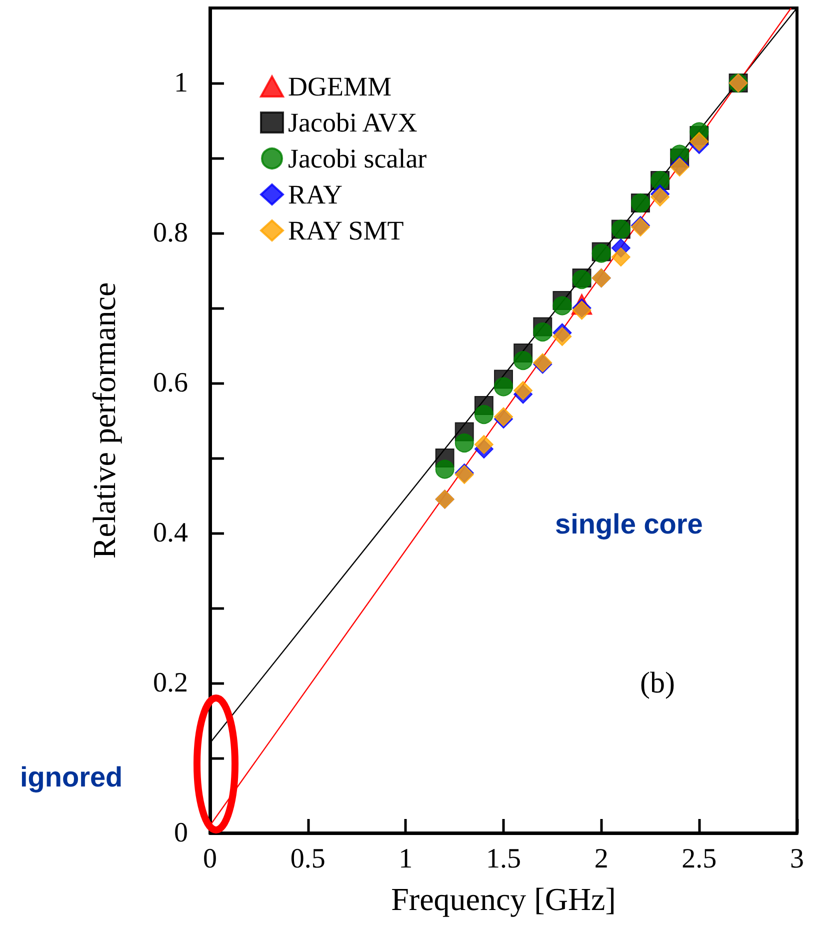 The width and height of the screenshot is (817, 930). What do you see at coordinates (353, 123) in the screenshot?
I see `legend-label: Jacobi AVX` at bounding box center [353, 123].